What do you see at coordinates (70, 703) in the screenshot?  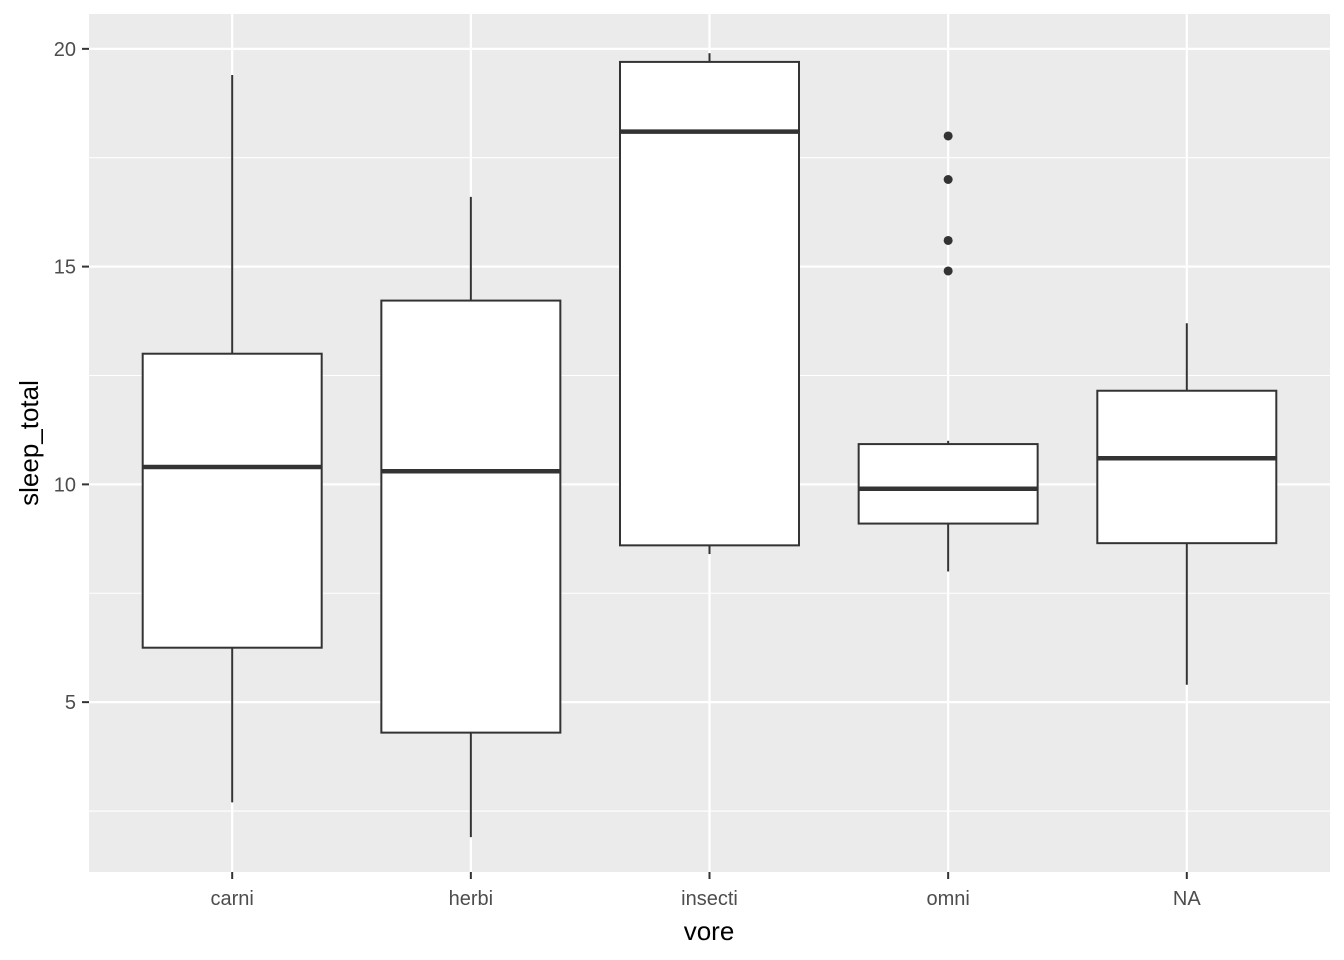 I see `y-tick-label: 5` at bounding box center [70, 703].